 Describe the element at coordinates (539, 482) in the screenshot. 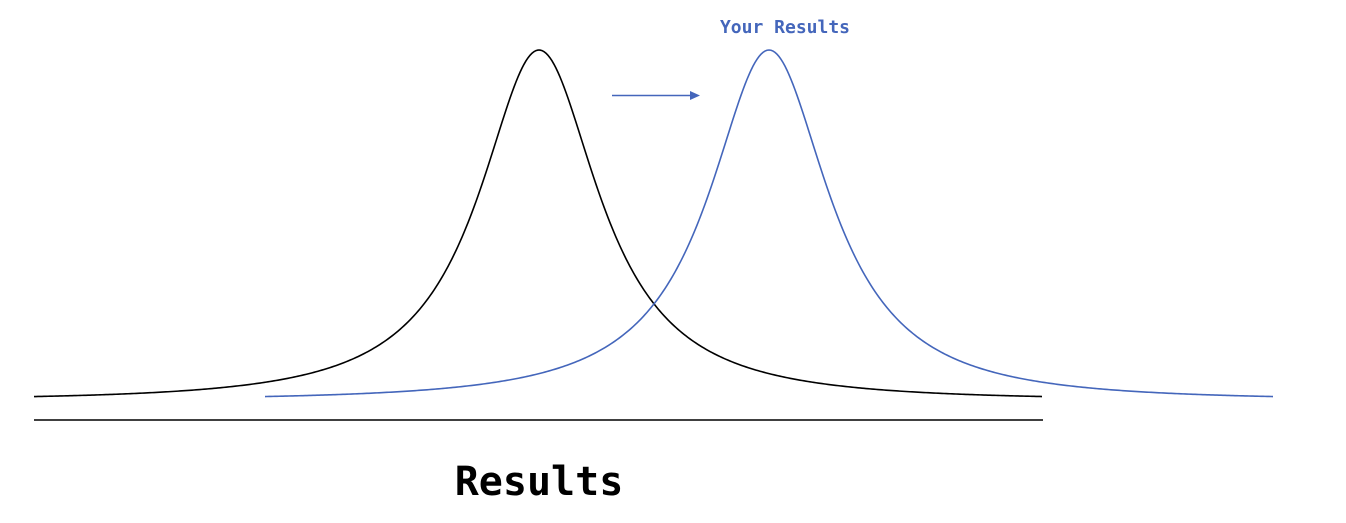

I see `results-axis-label: Results` at that location.